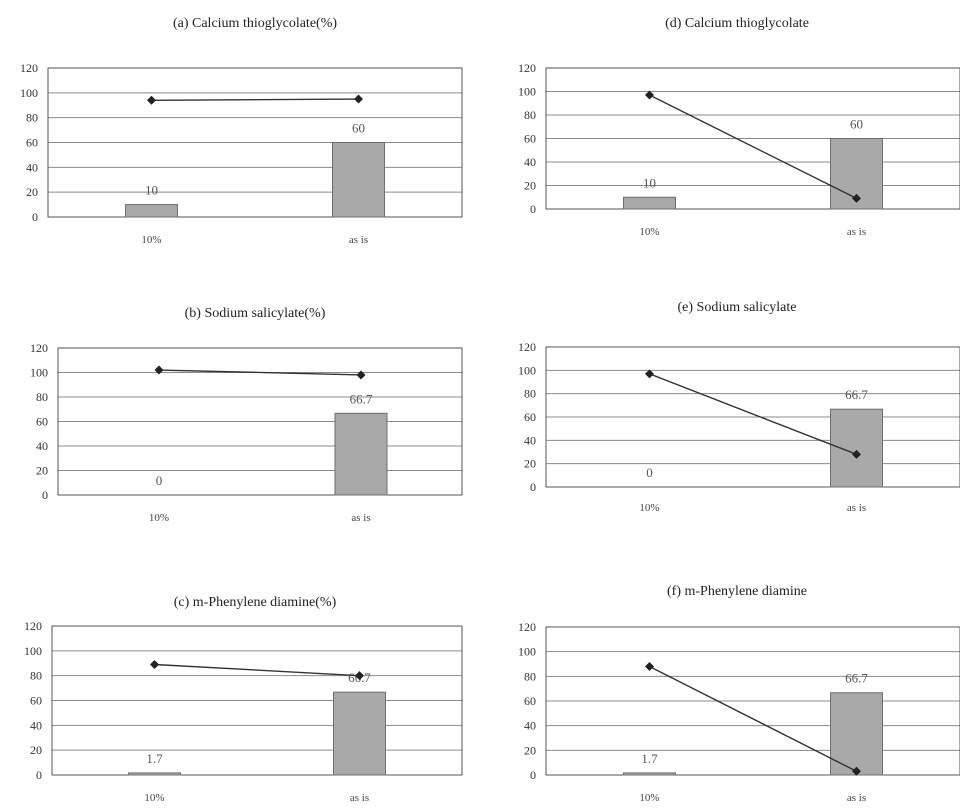  Describe the element at coordinates (255, 602) in the screenshot. I see `chart-title: (c) m-Phenylene diamine(%)` at that location.